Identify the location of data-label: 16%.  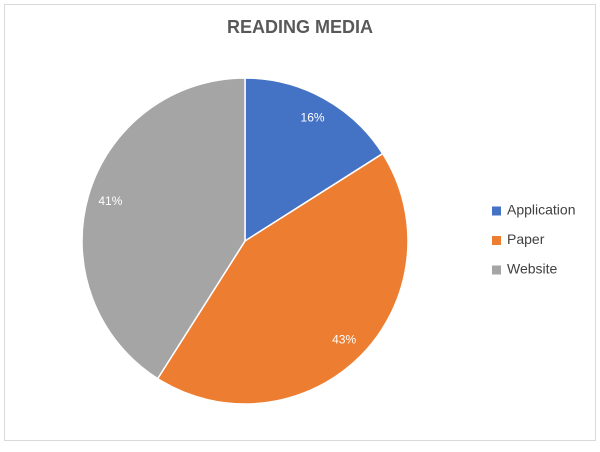
(313, 117).